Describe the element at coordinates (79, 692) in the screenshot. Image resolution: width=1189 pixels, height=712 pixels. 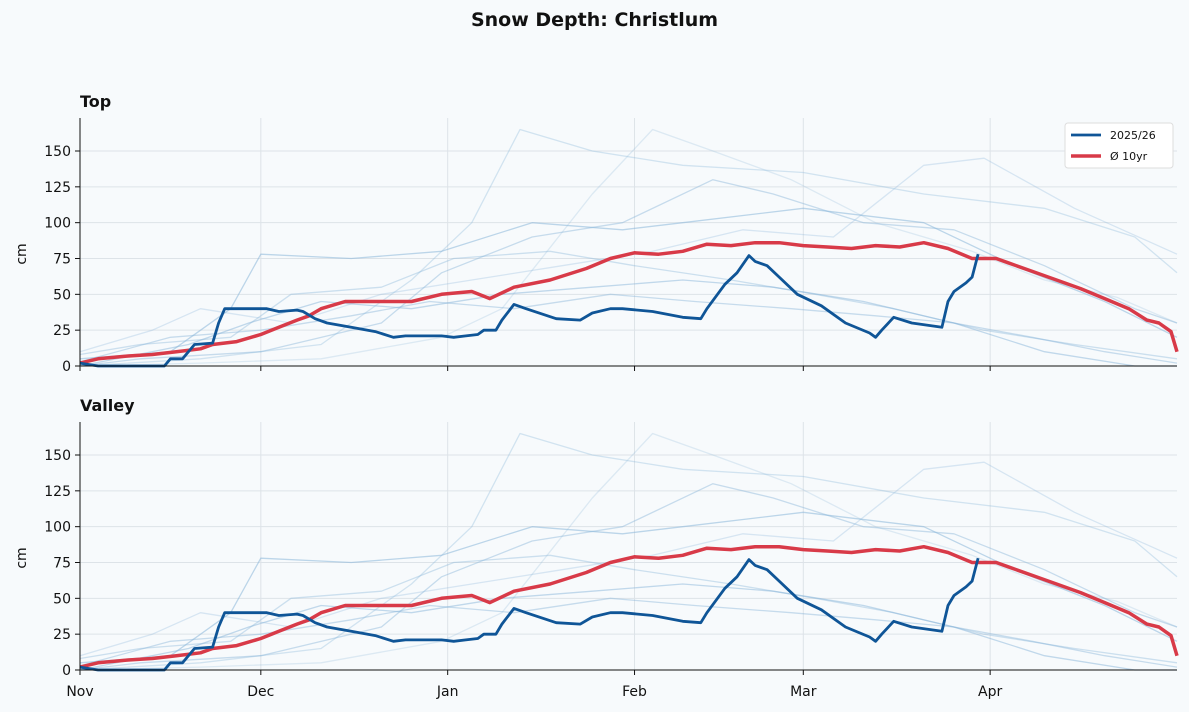
I see `x-tick-label: Nov` at that location.